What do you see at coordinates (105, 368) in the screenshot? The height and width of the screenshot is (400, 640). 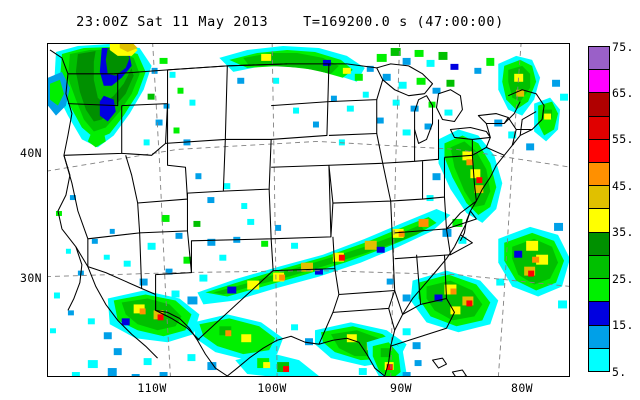 I see `echo-mexico-border` at bounding box center [105, 368].